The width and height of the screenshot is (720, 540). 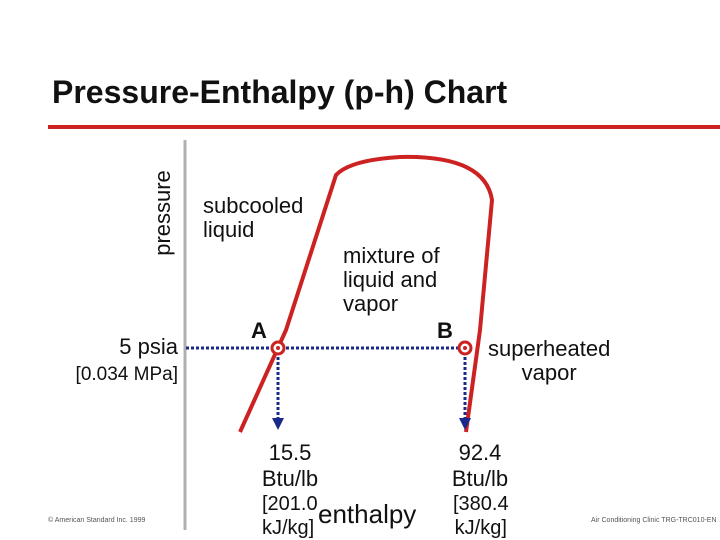 What do you see at coordinates (148, 346) in the screenshot?
I see `pressure-value: 5 psia` at bounding box center [148, 346].